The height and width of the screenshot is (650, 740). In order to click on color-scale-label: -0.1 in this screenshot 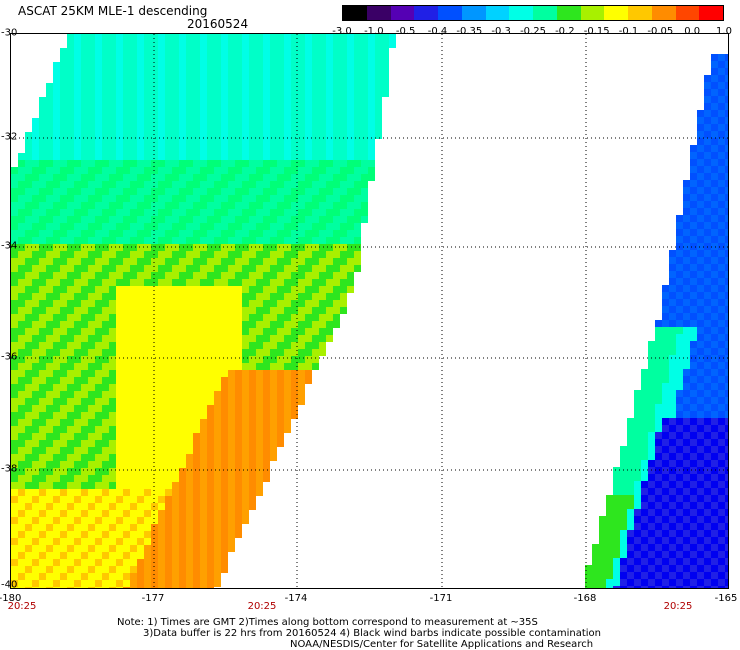, I will do `click(628, 31)`.